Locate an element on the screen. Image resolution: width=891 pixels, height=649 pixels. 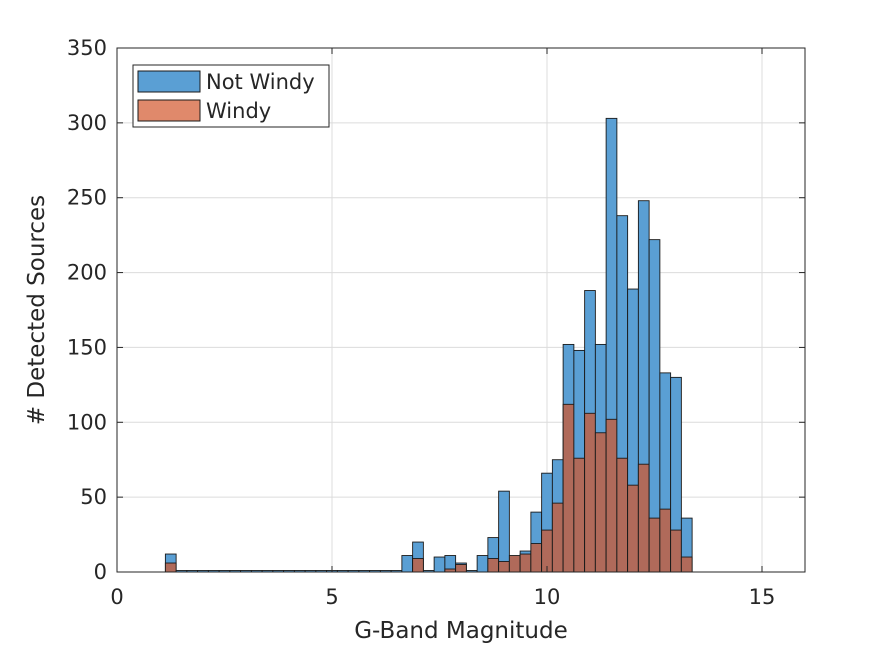
x-tick-label: 10 is located at coordinates (547, 597).